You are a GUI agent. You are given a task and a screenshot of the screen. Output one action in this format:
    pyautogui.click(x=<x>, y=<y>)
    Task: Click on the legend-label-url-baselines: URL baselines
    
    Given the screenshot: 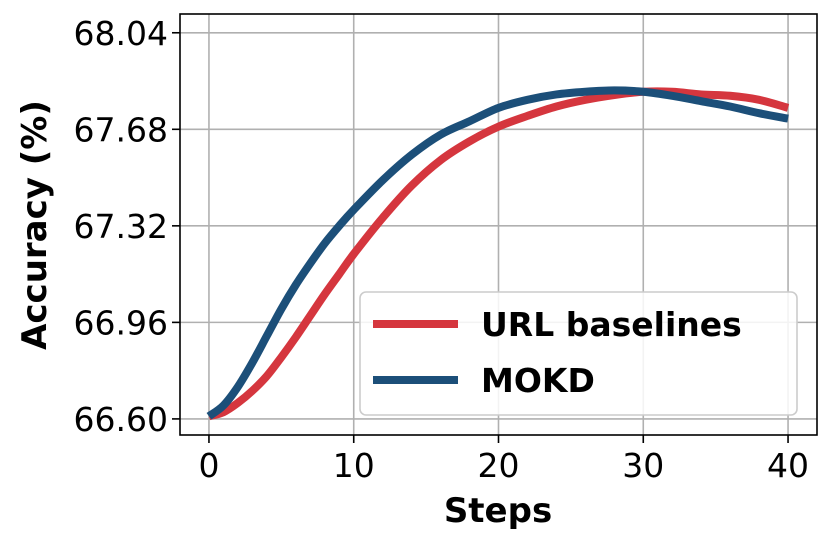 What is the action you would take?
    pyautogui.click(x=611, y=324)
    